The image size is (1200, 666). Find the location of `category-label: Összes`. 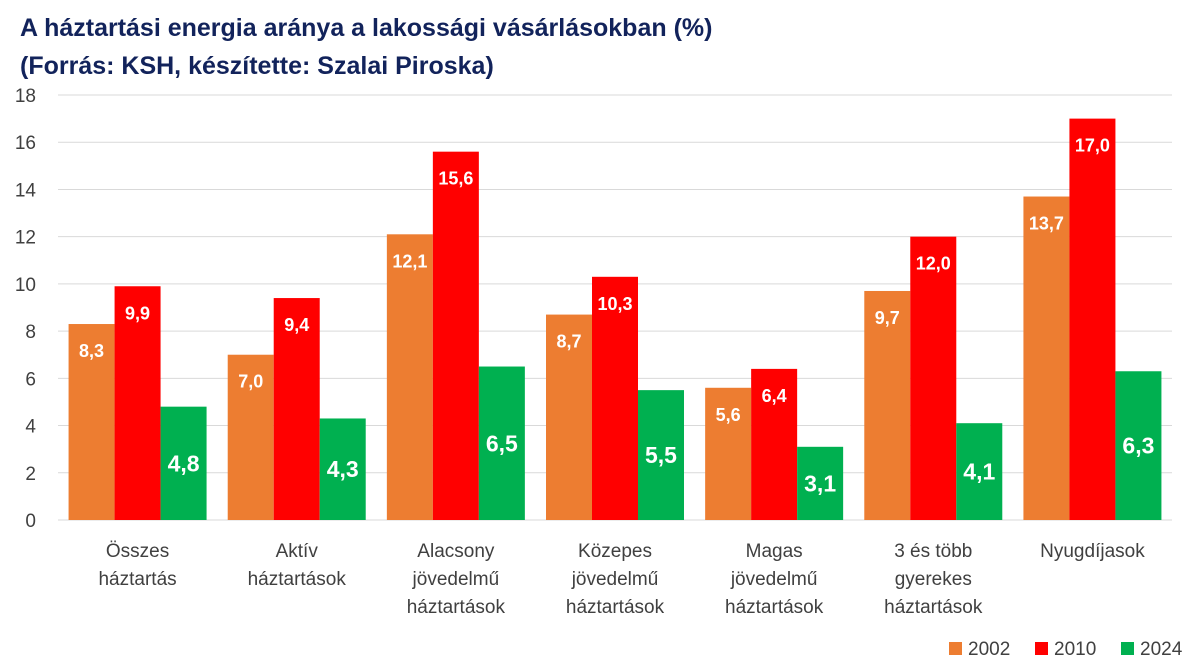

category-label: Összes is located at coordinates (137, 551).